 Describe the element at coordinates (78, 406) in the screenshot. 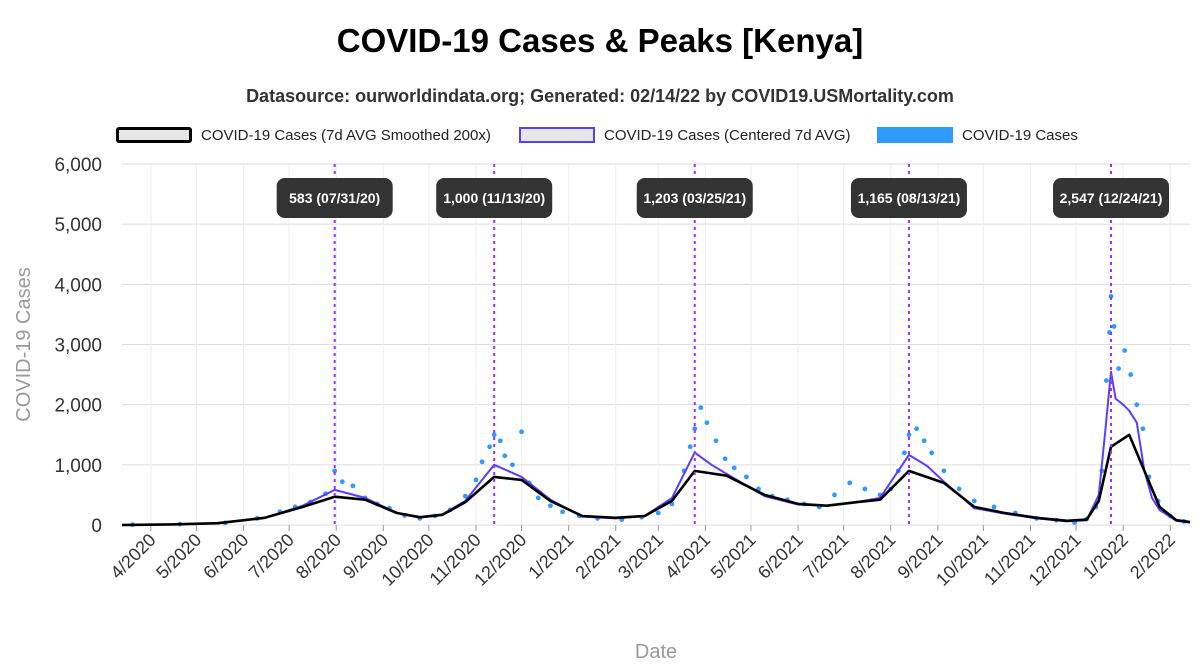

I see `y-tick-label: 2,000` at that location.